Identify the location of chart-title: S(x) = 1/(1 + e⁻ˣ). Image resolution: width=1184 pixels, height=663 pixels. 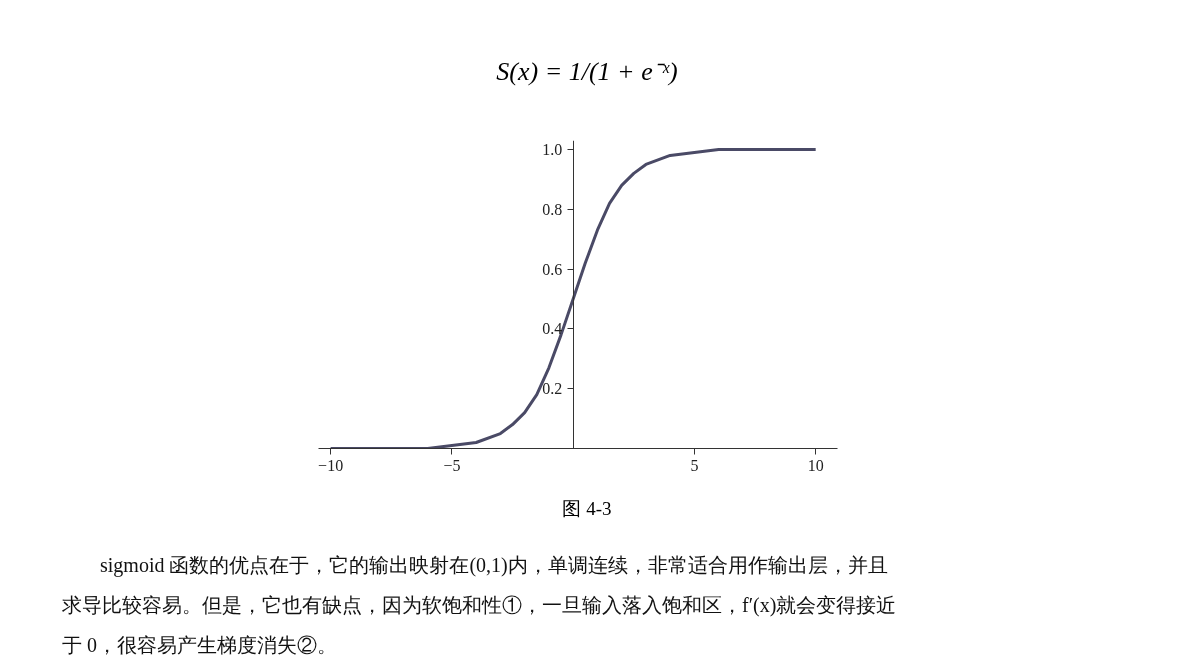
(587, 72).